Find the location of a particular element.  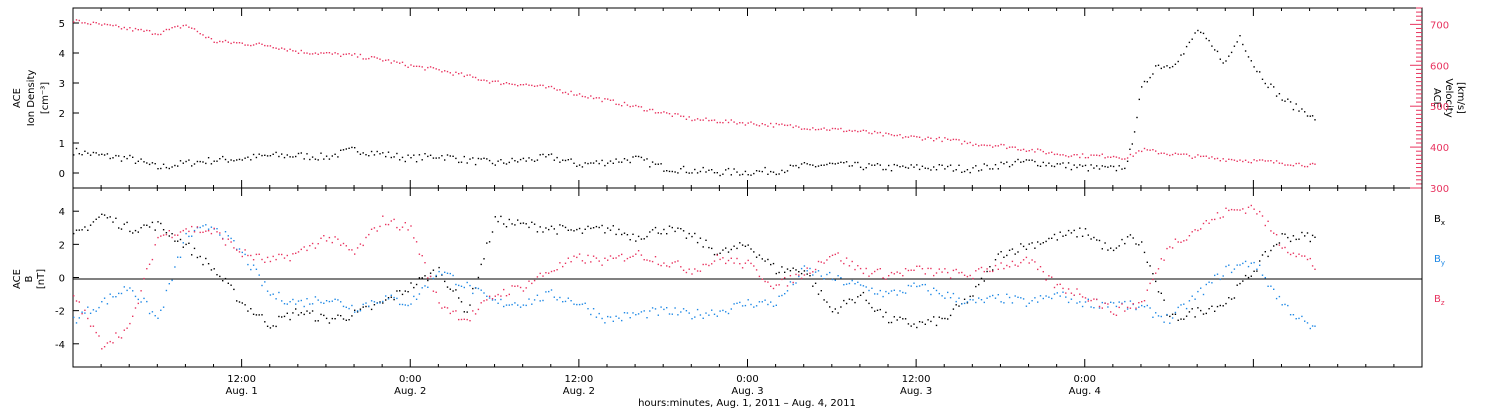

b-ytick-label: -2 is located at coordinates (60, 312).